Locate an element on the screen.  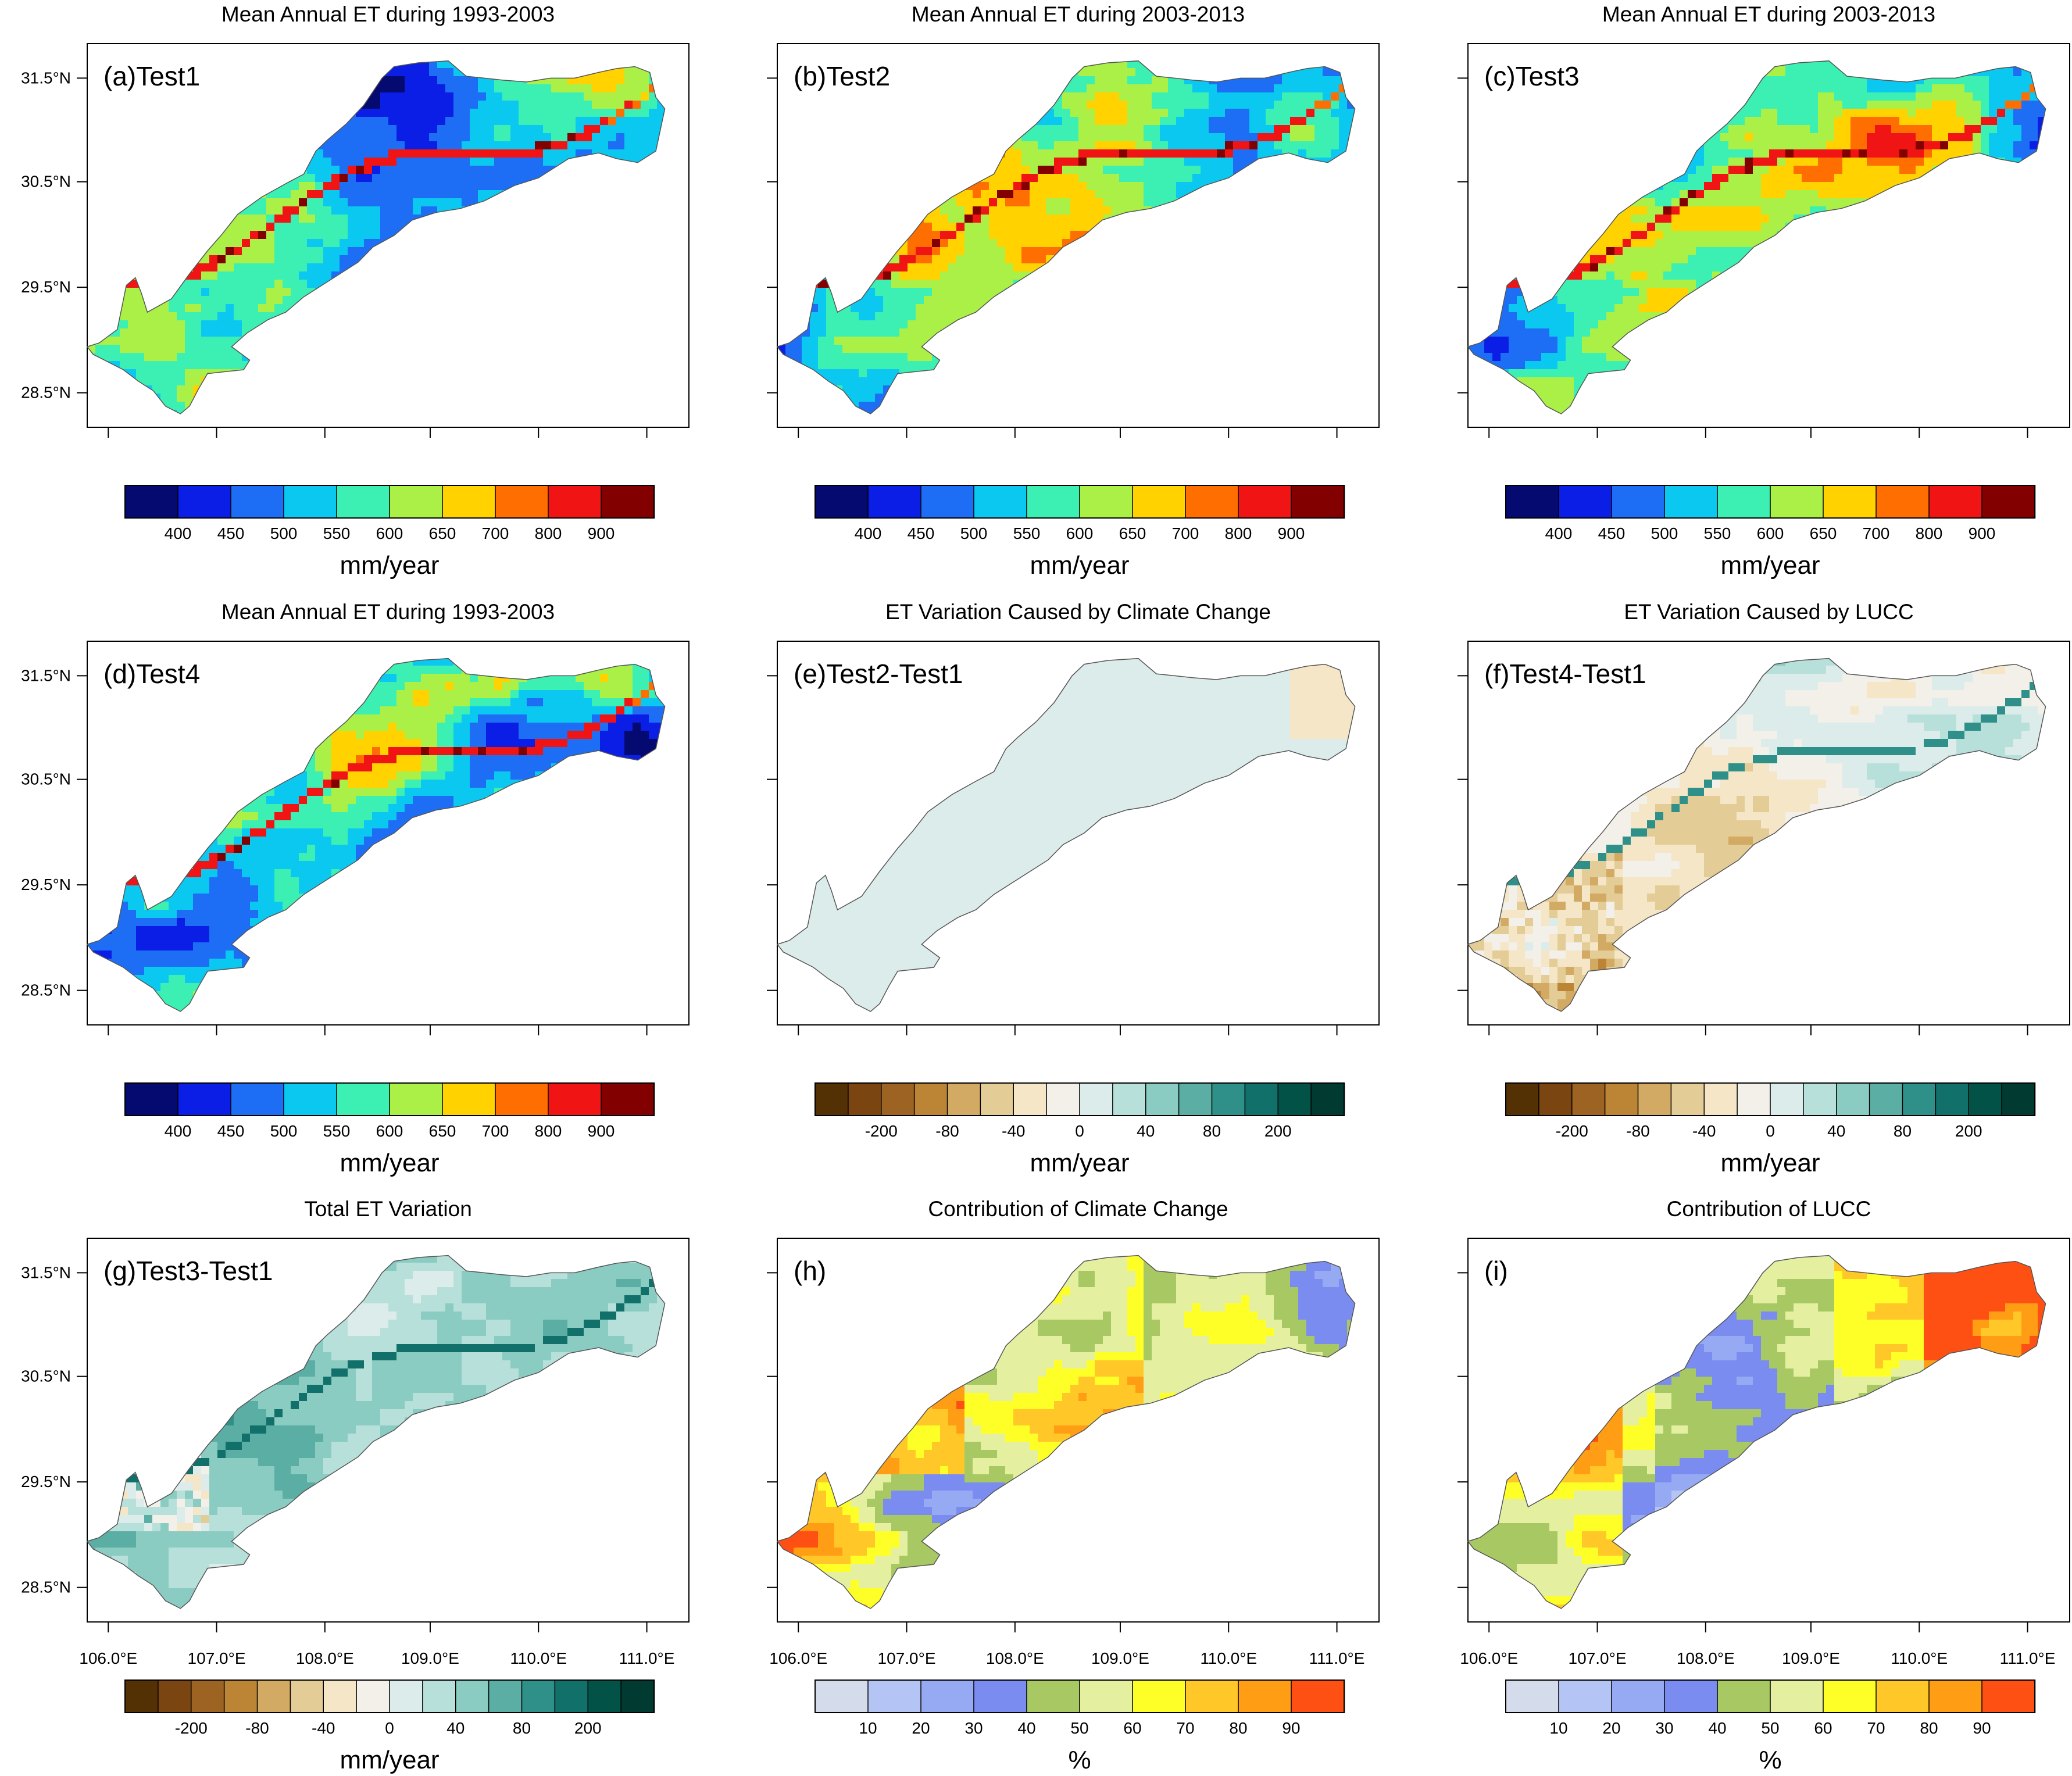
panel-title: Contribution of LUCC is located at coordinates (1769, 1209).